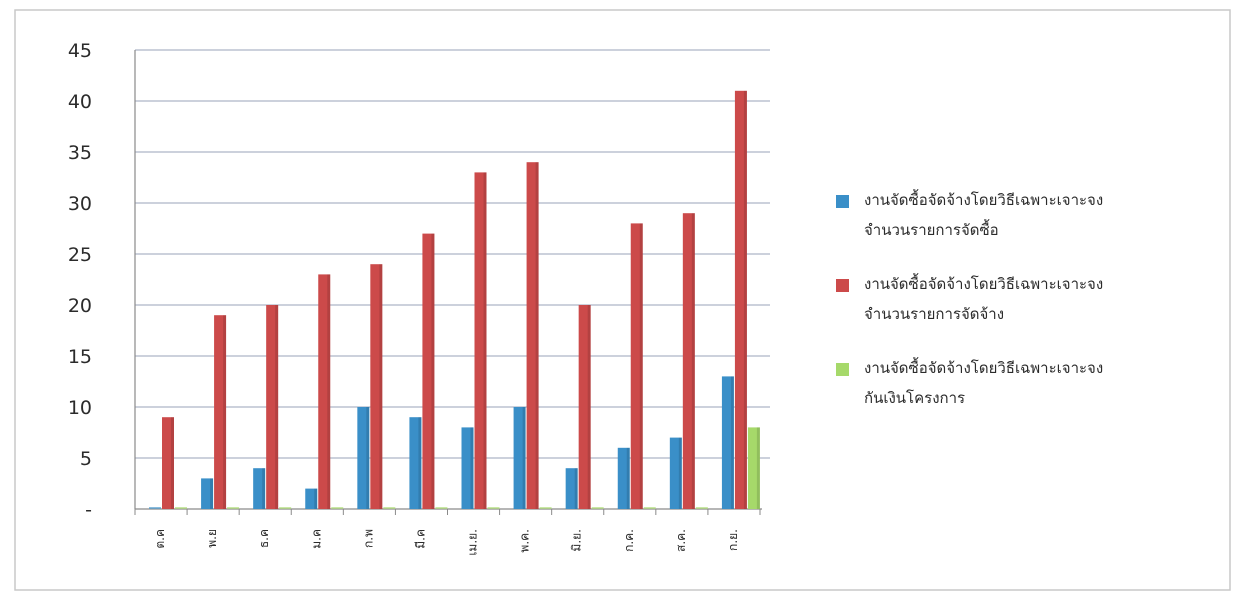 The width and height of the screenshot is (1247, 603). I want to click on x-tick-label: ธ.ค, so click(264, 538).